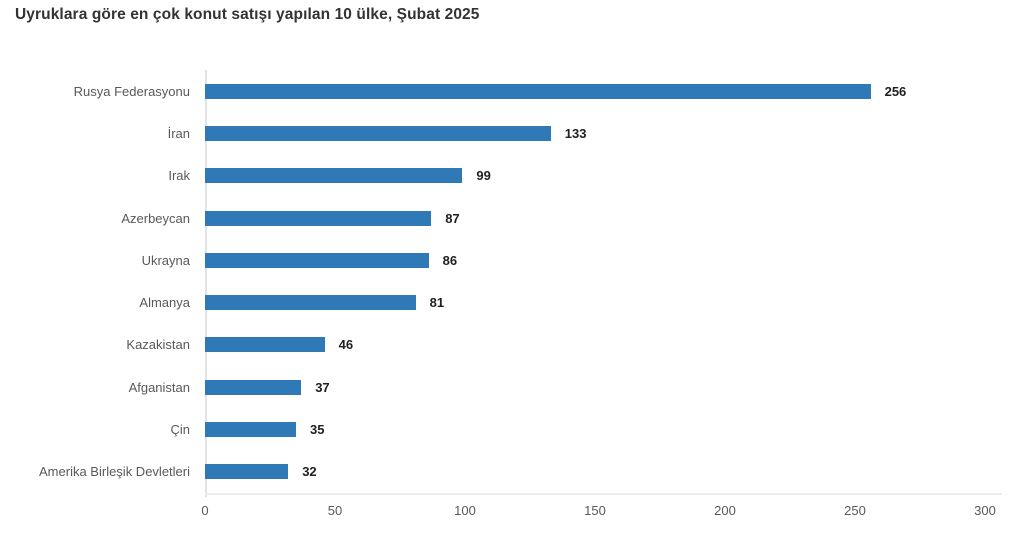 This screenshot has width=1024, height=533. I want to click on category-label: Almanya, so click(164, 303).